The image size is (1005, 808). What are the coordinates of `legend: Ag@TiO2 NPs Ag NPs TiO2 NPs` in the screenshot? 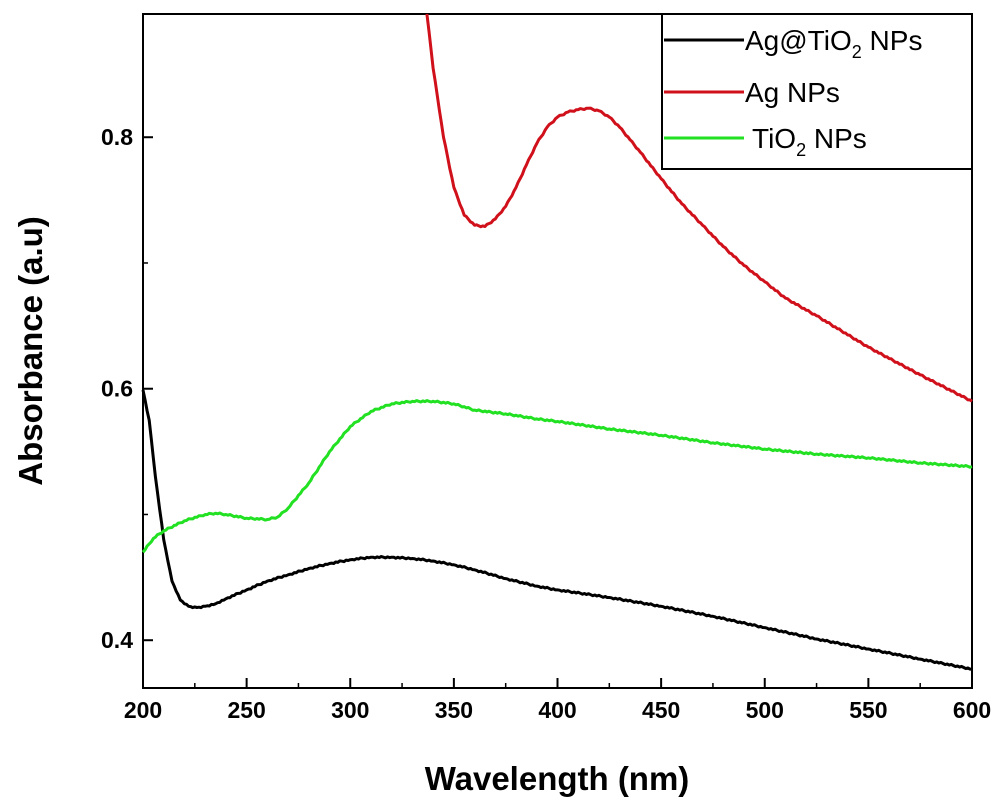 It's located at (817, 91).